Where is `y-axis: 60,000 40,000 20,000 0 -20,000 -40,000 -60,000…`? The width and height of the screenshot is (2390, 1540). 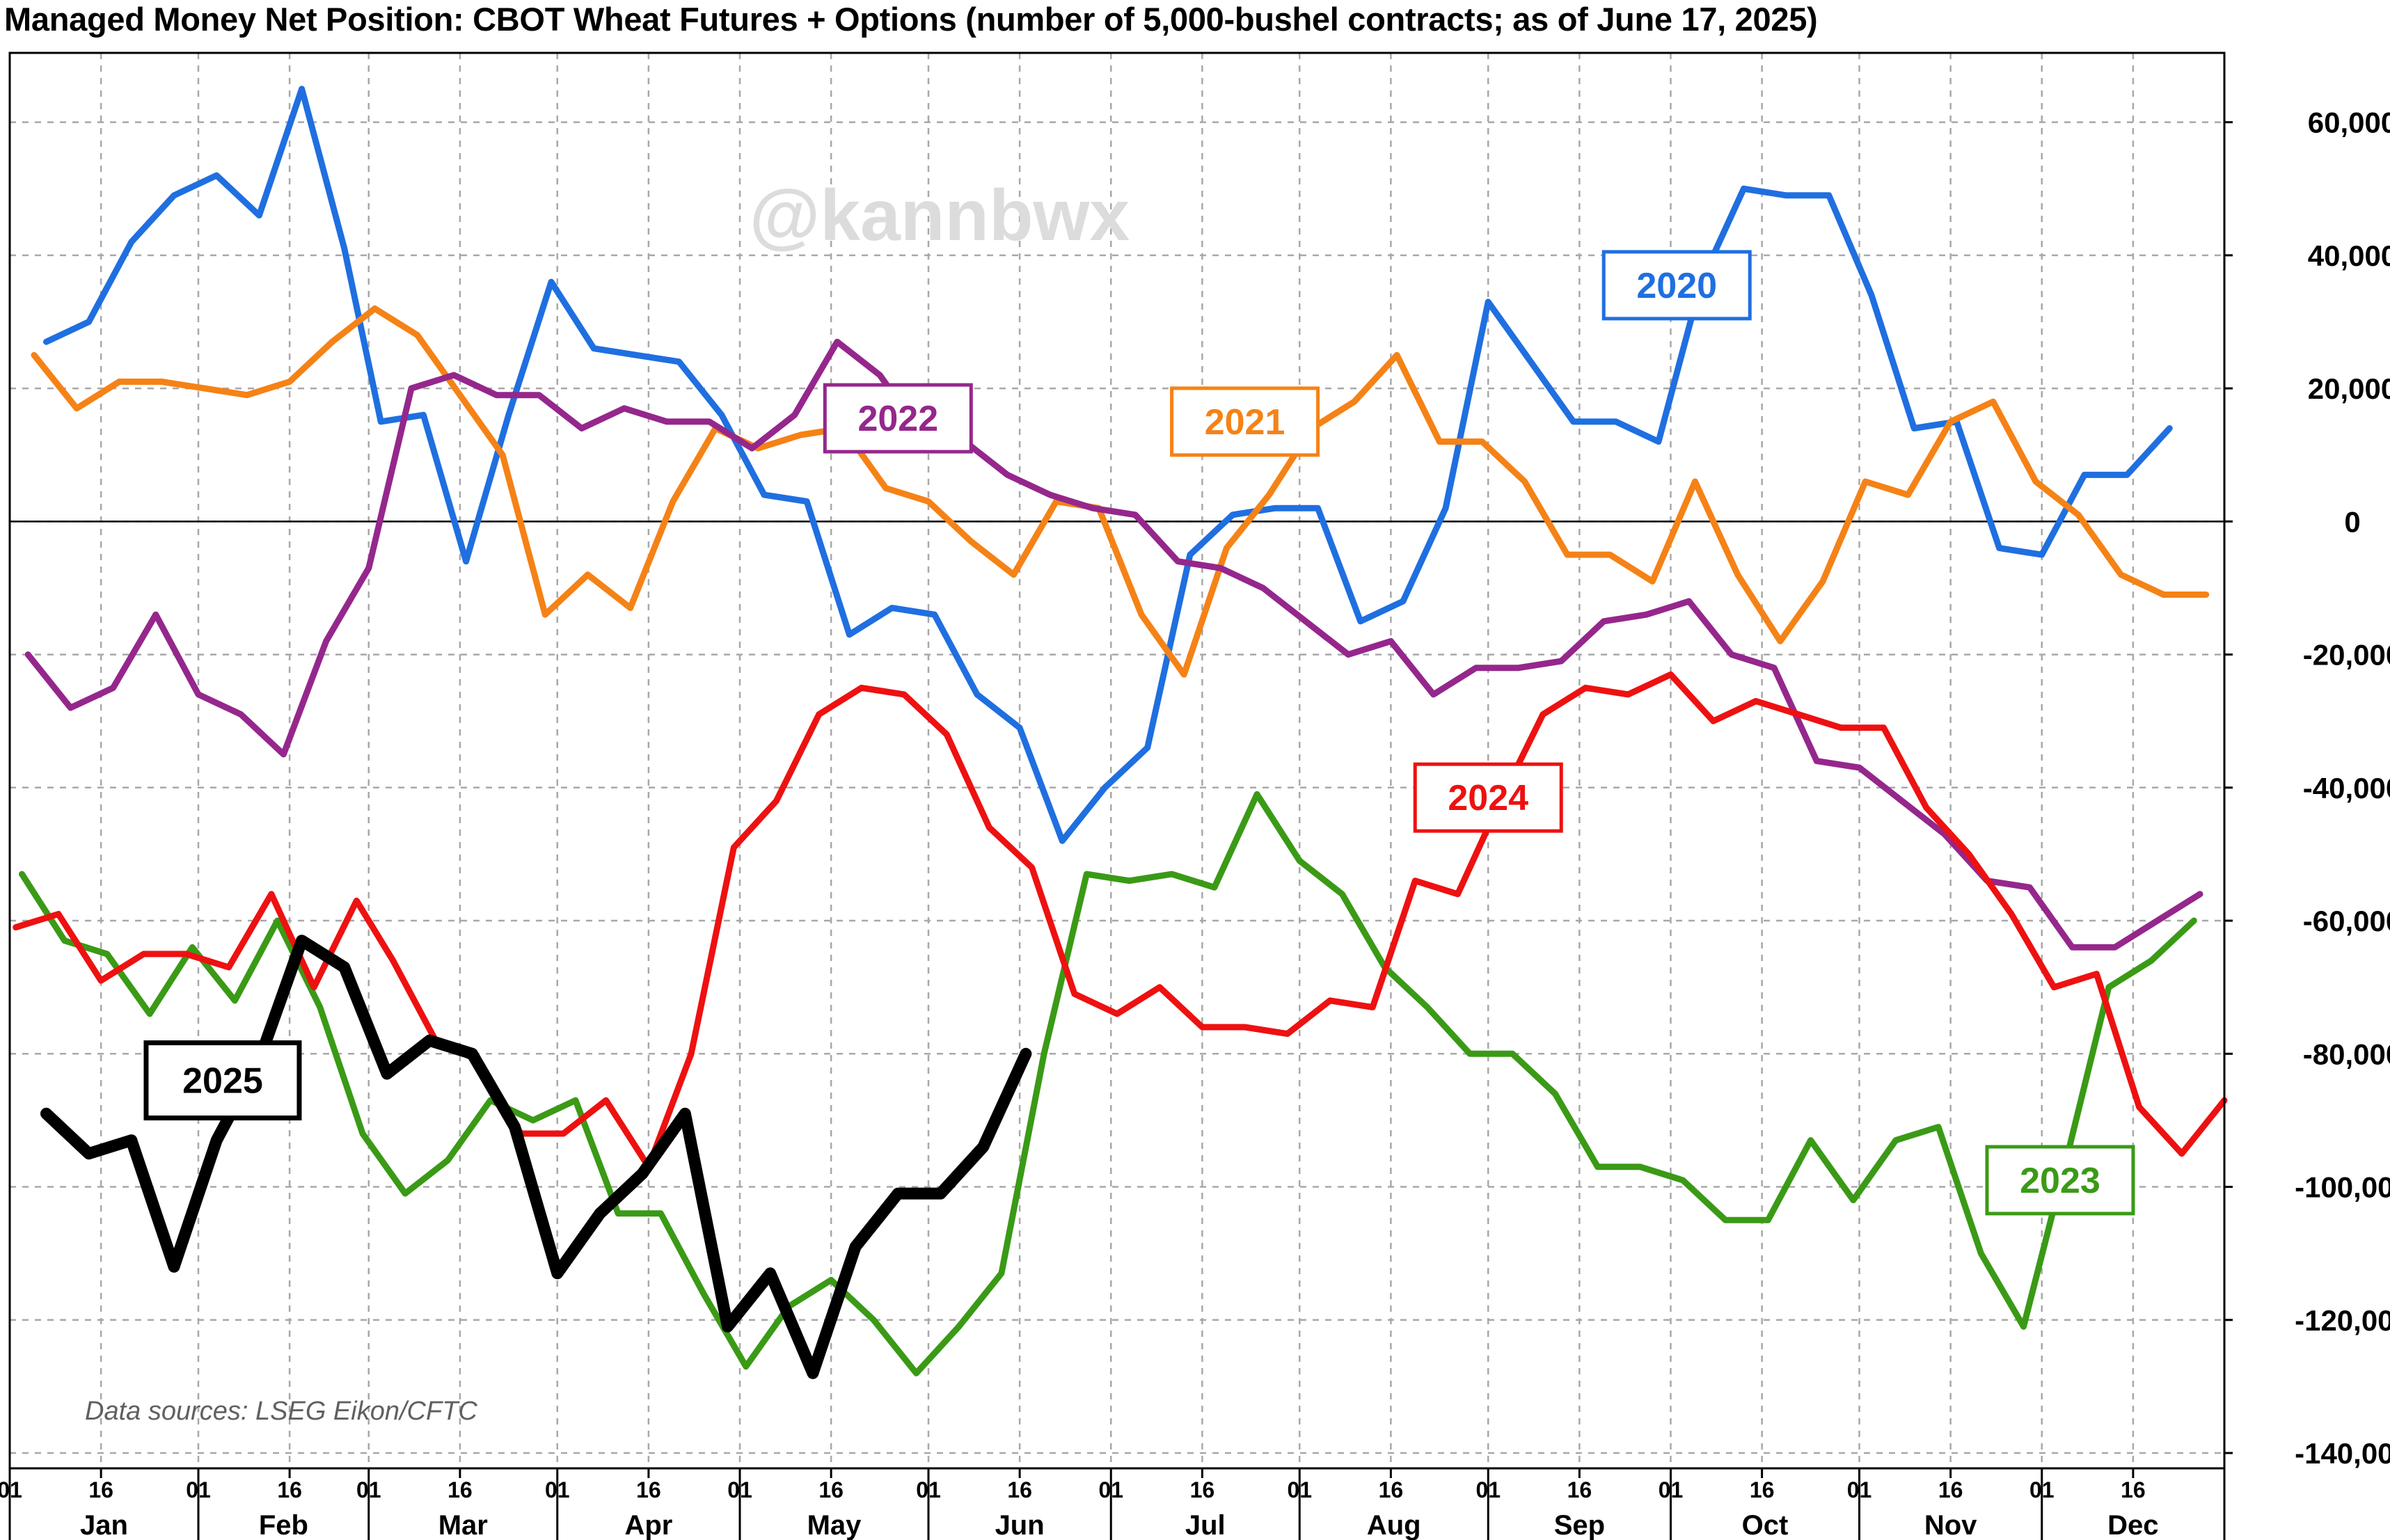 y-axis: 60,000 40,000 20,000 0 -20,000 -40,000 -60,000… is located at coordinates (2307, 788).